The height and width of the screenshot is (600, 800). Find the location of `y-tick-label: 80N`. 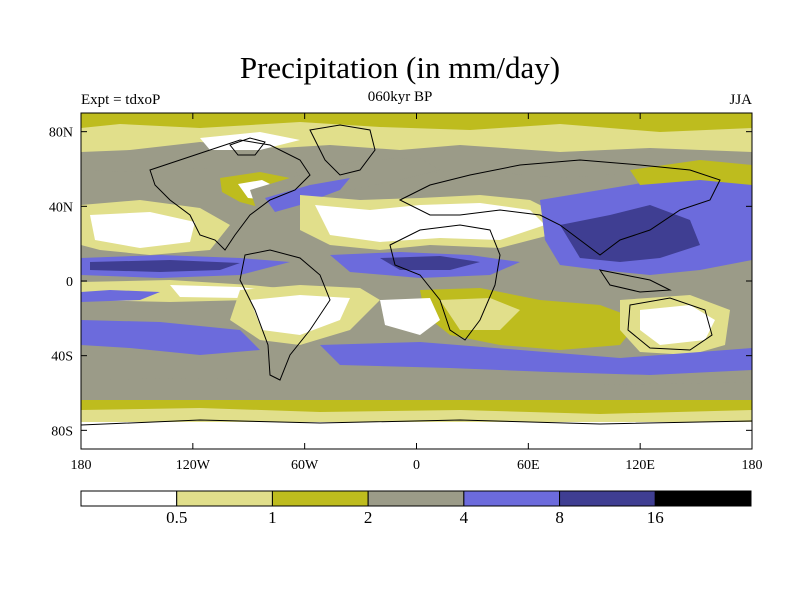

y-tick-label: 80N is located at coordinates (61, 133).